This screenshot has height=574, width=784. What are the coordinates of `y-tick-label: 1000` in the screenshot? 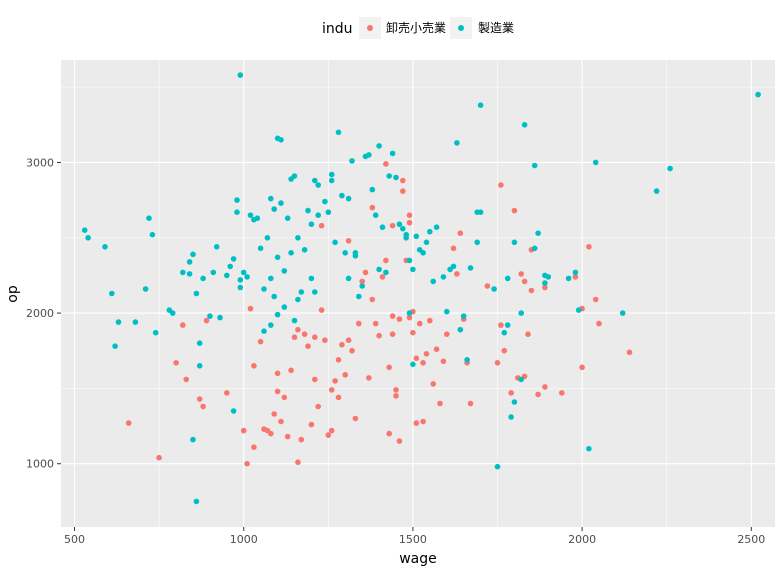 It's located at (40, 464).